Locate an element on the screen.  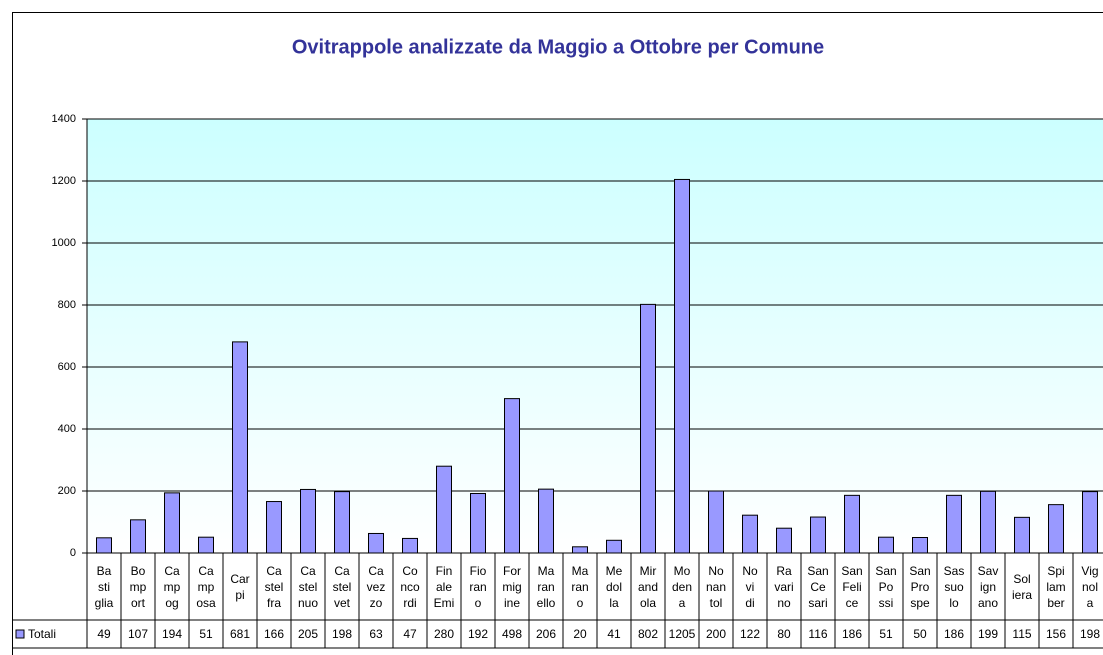
data-table-value-cell: 49 is located at coordinates (104, 634).